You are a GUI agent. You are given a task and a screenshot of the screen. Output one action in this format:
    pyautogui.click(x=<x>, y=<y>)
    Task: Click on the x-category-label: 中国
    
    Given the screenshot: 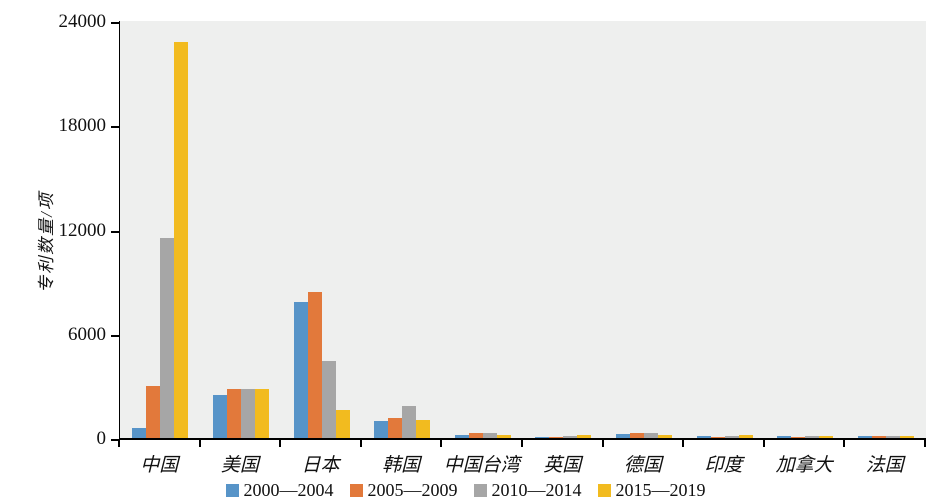 What is the action you would take?
    pyautogui.click(x=159, y=465)
    